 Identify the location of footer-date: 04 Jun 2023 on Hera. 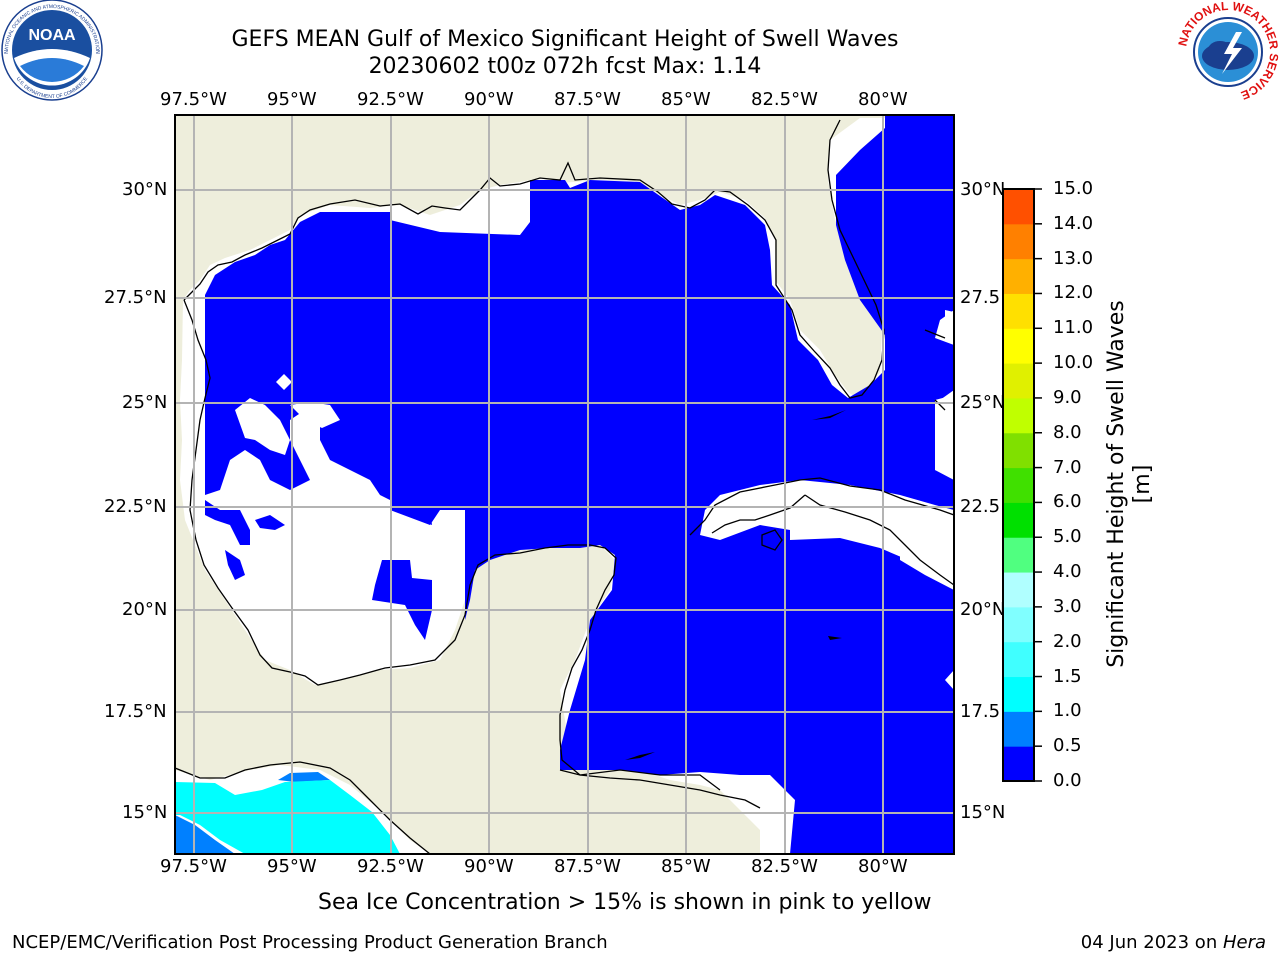
(1173, 942).